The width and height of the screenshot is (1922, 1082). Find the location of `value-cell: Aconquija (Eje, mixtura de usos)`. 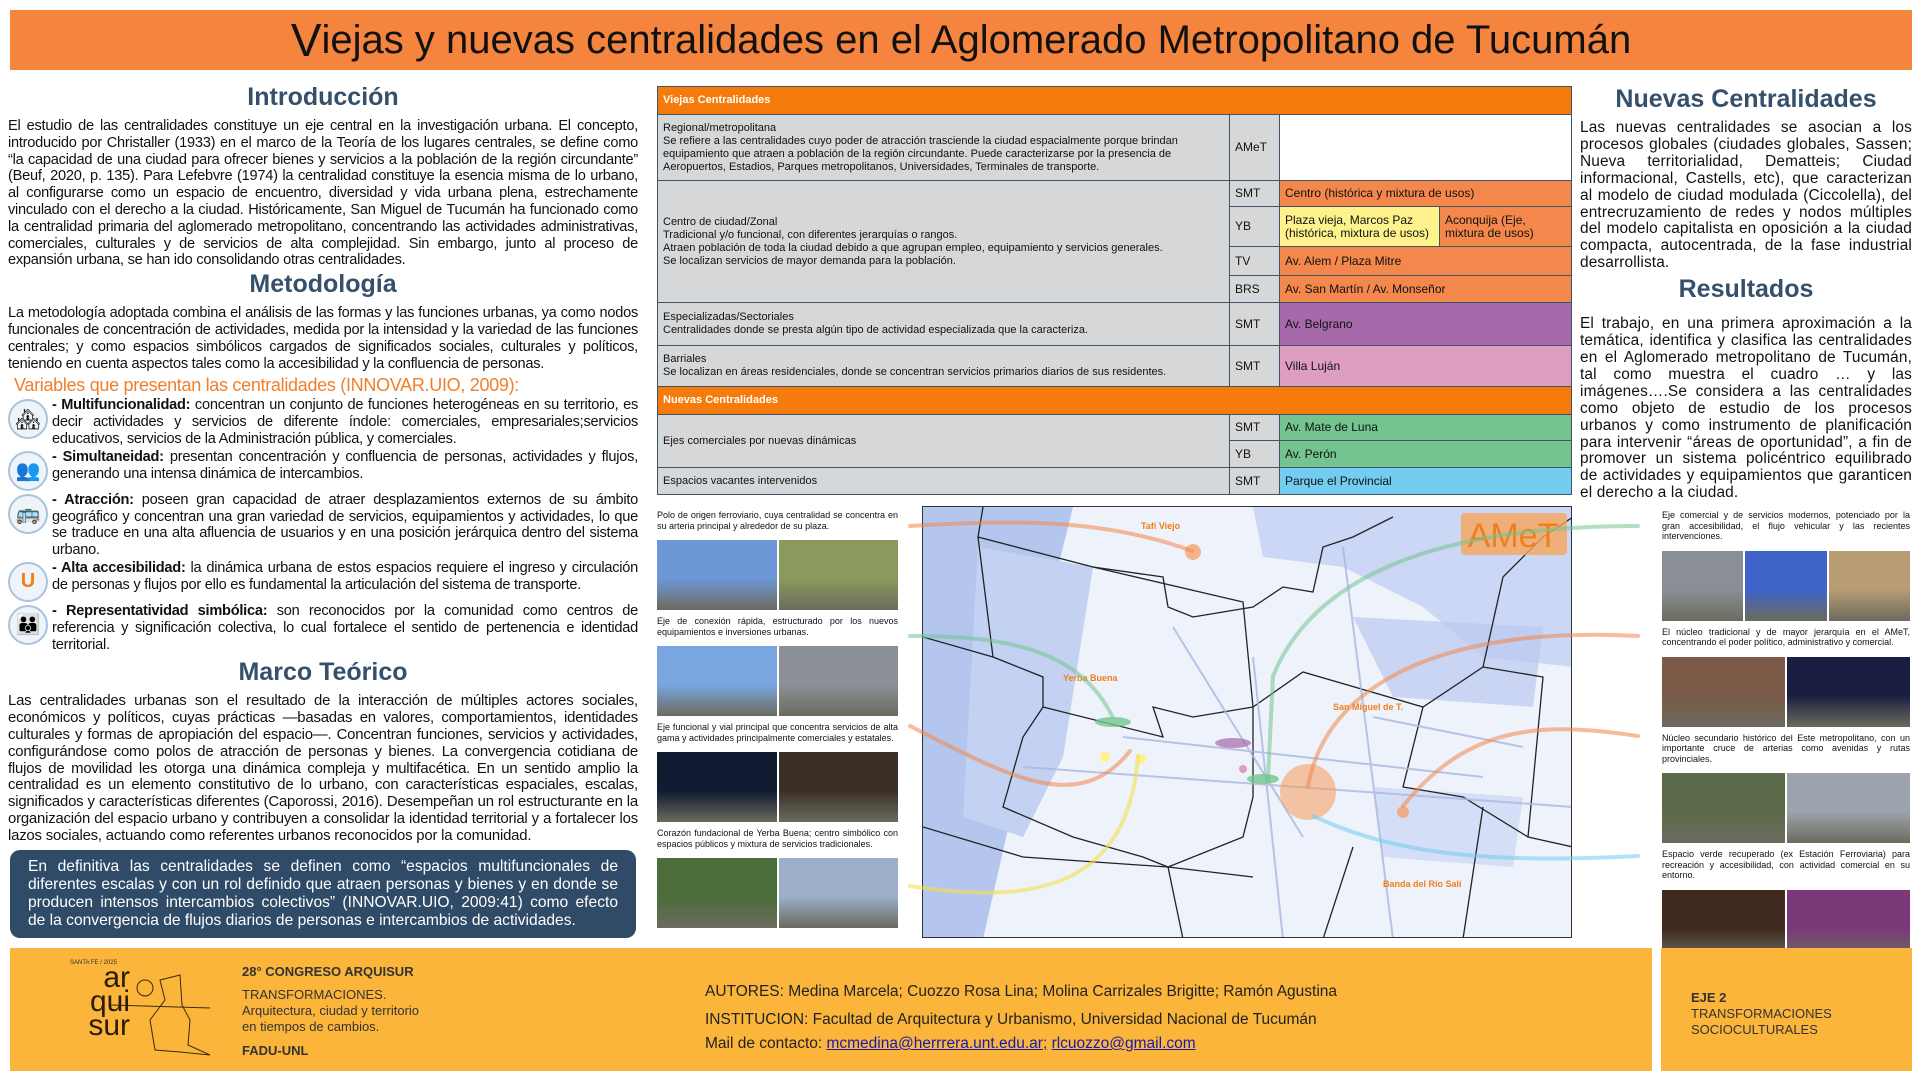

value-cell: Aconquija (Eje, mixtura de usos) is located at coordinates (1505, 226).